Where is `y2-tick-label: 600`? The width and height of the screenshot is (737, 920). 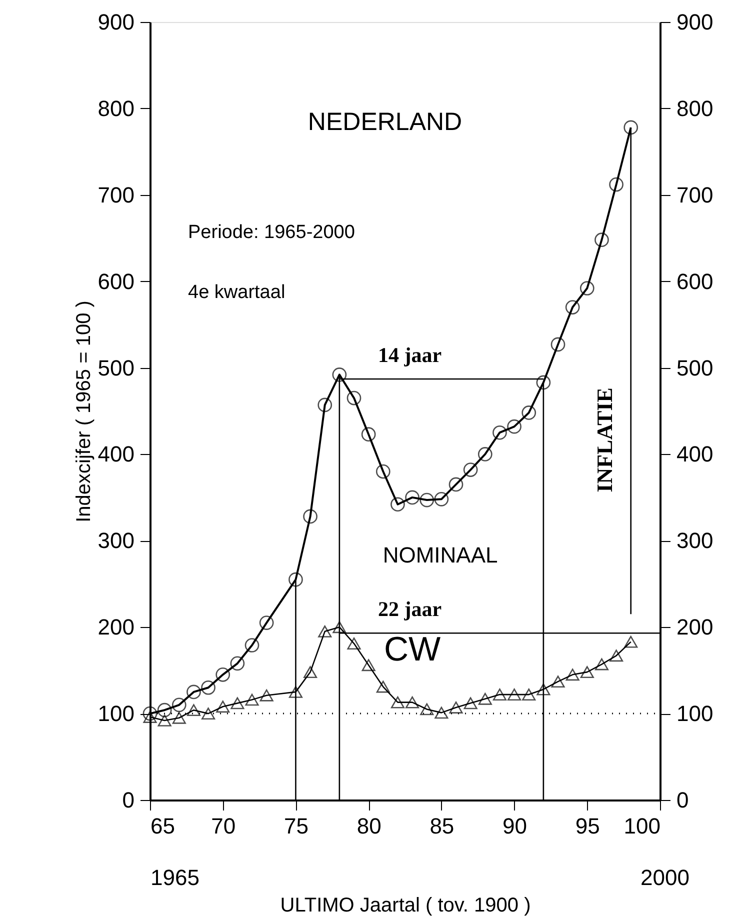 y2-tick-label: 600 is located at coordinates (695, 281).